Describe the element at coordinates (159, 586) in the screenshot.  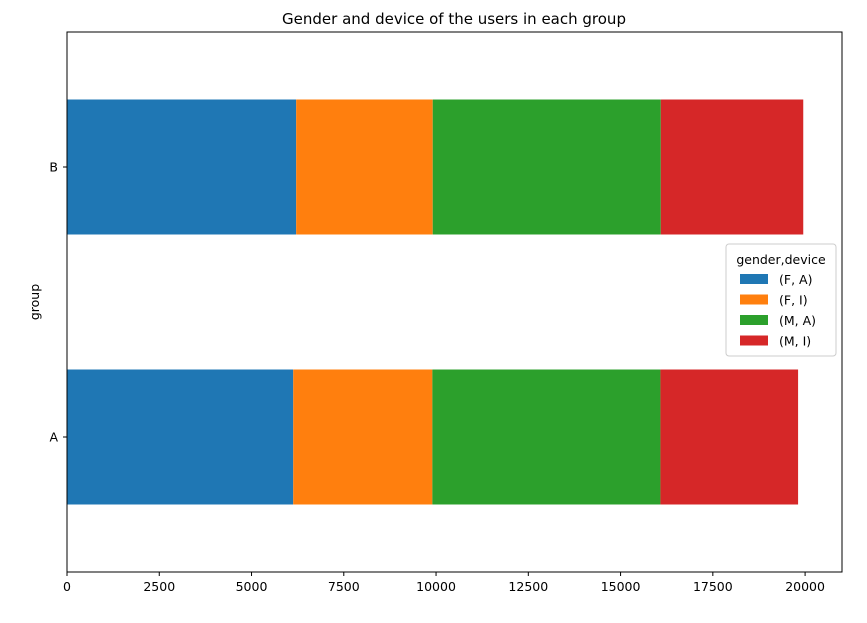
I see `x-tick-label: 2500` at that location.